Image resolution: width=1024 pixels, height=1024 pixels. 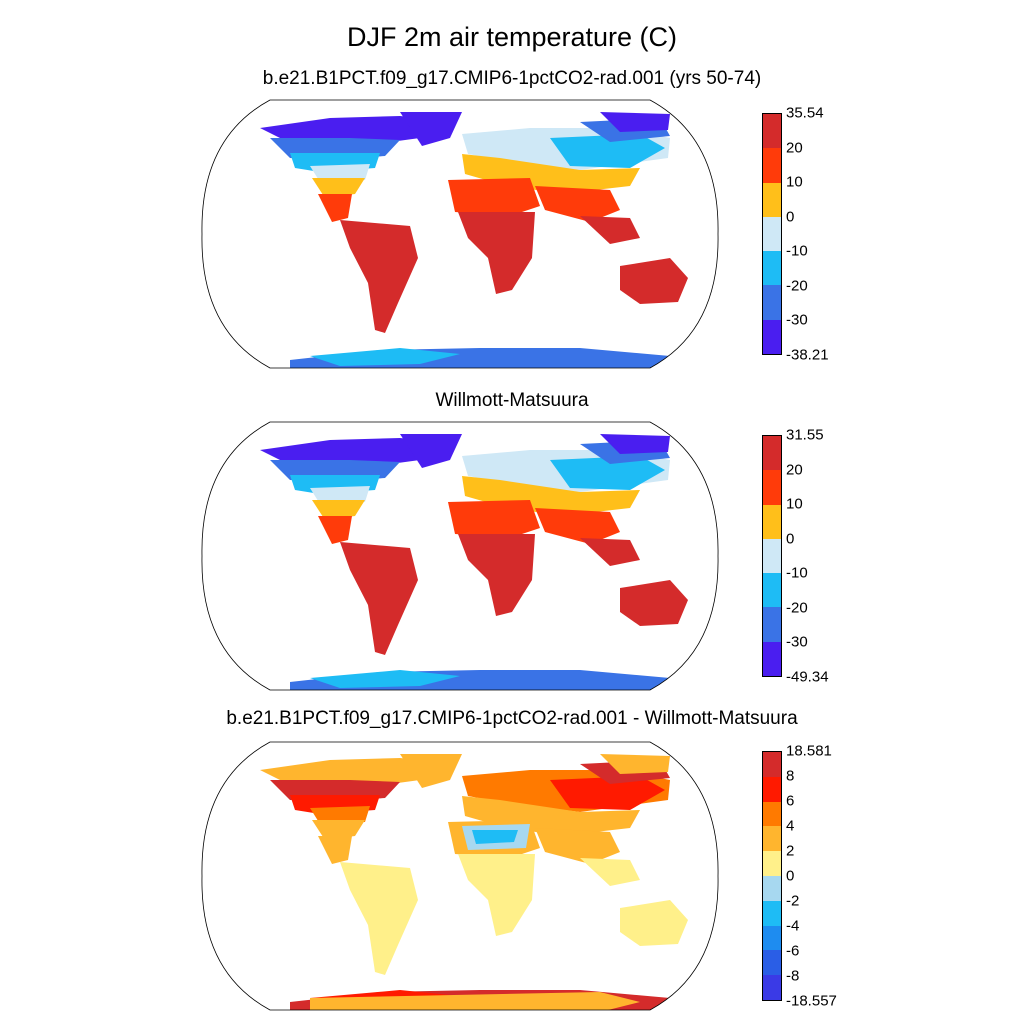 What do you see at coordinates (512, 400) in the screenshot?
I see `panel-2-title: Willmott-Matsuura` at bounding box center [512, 400].